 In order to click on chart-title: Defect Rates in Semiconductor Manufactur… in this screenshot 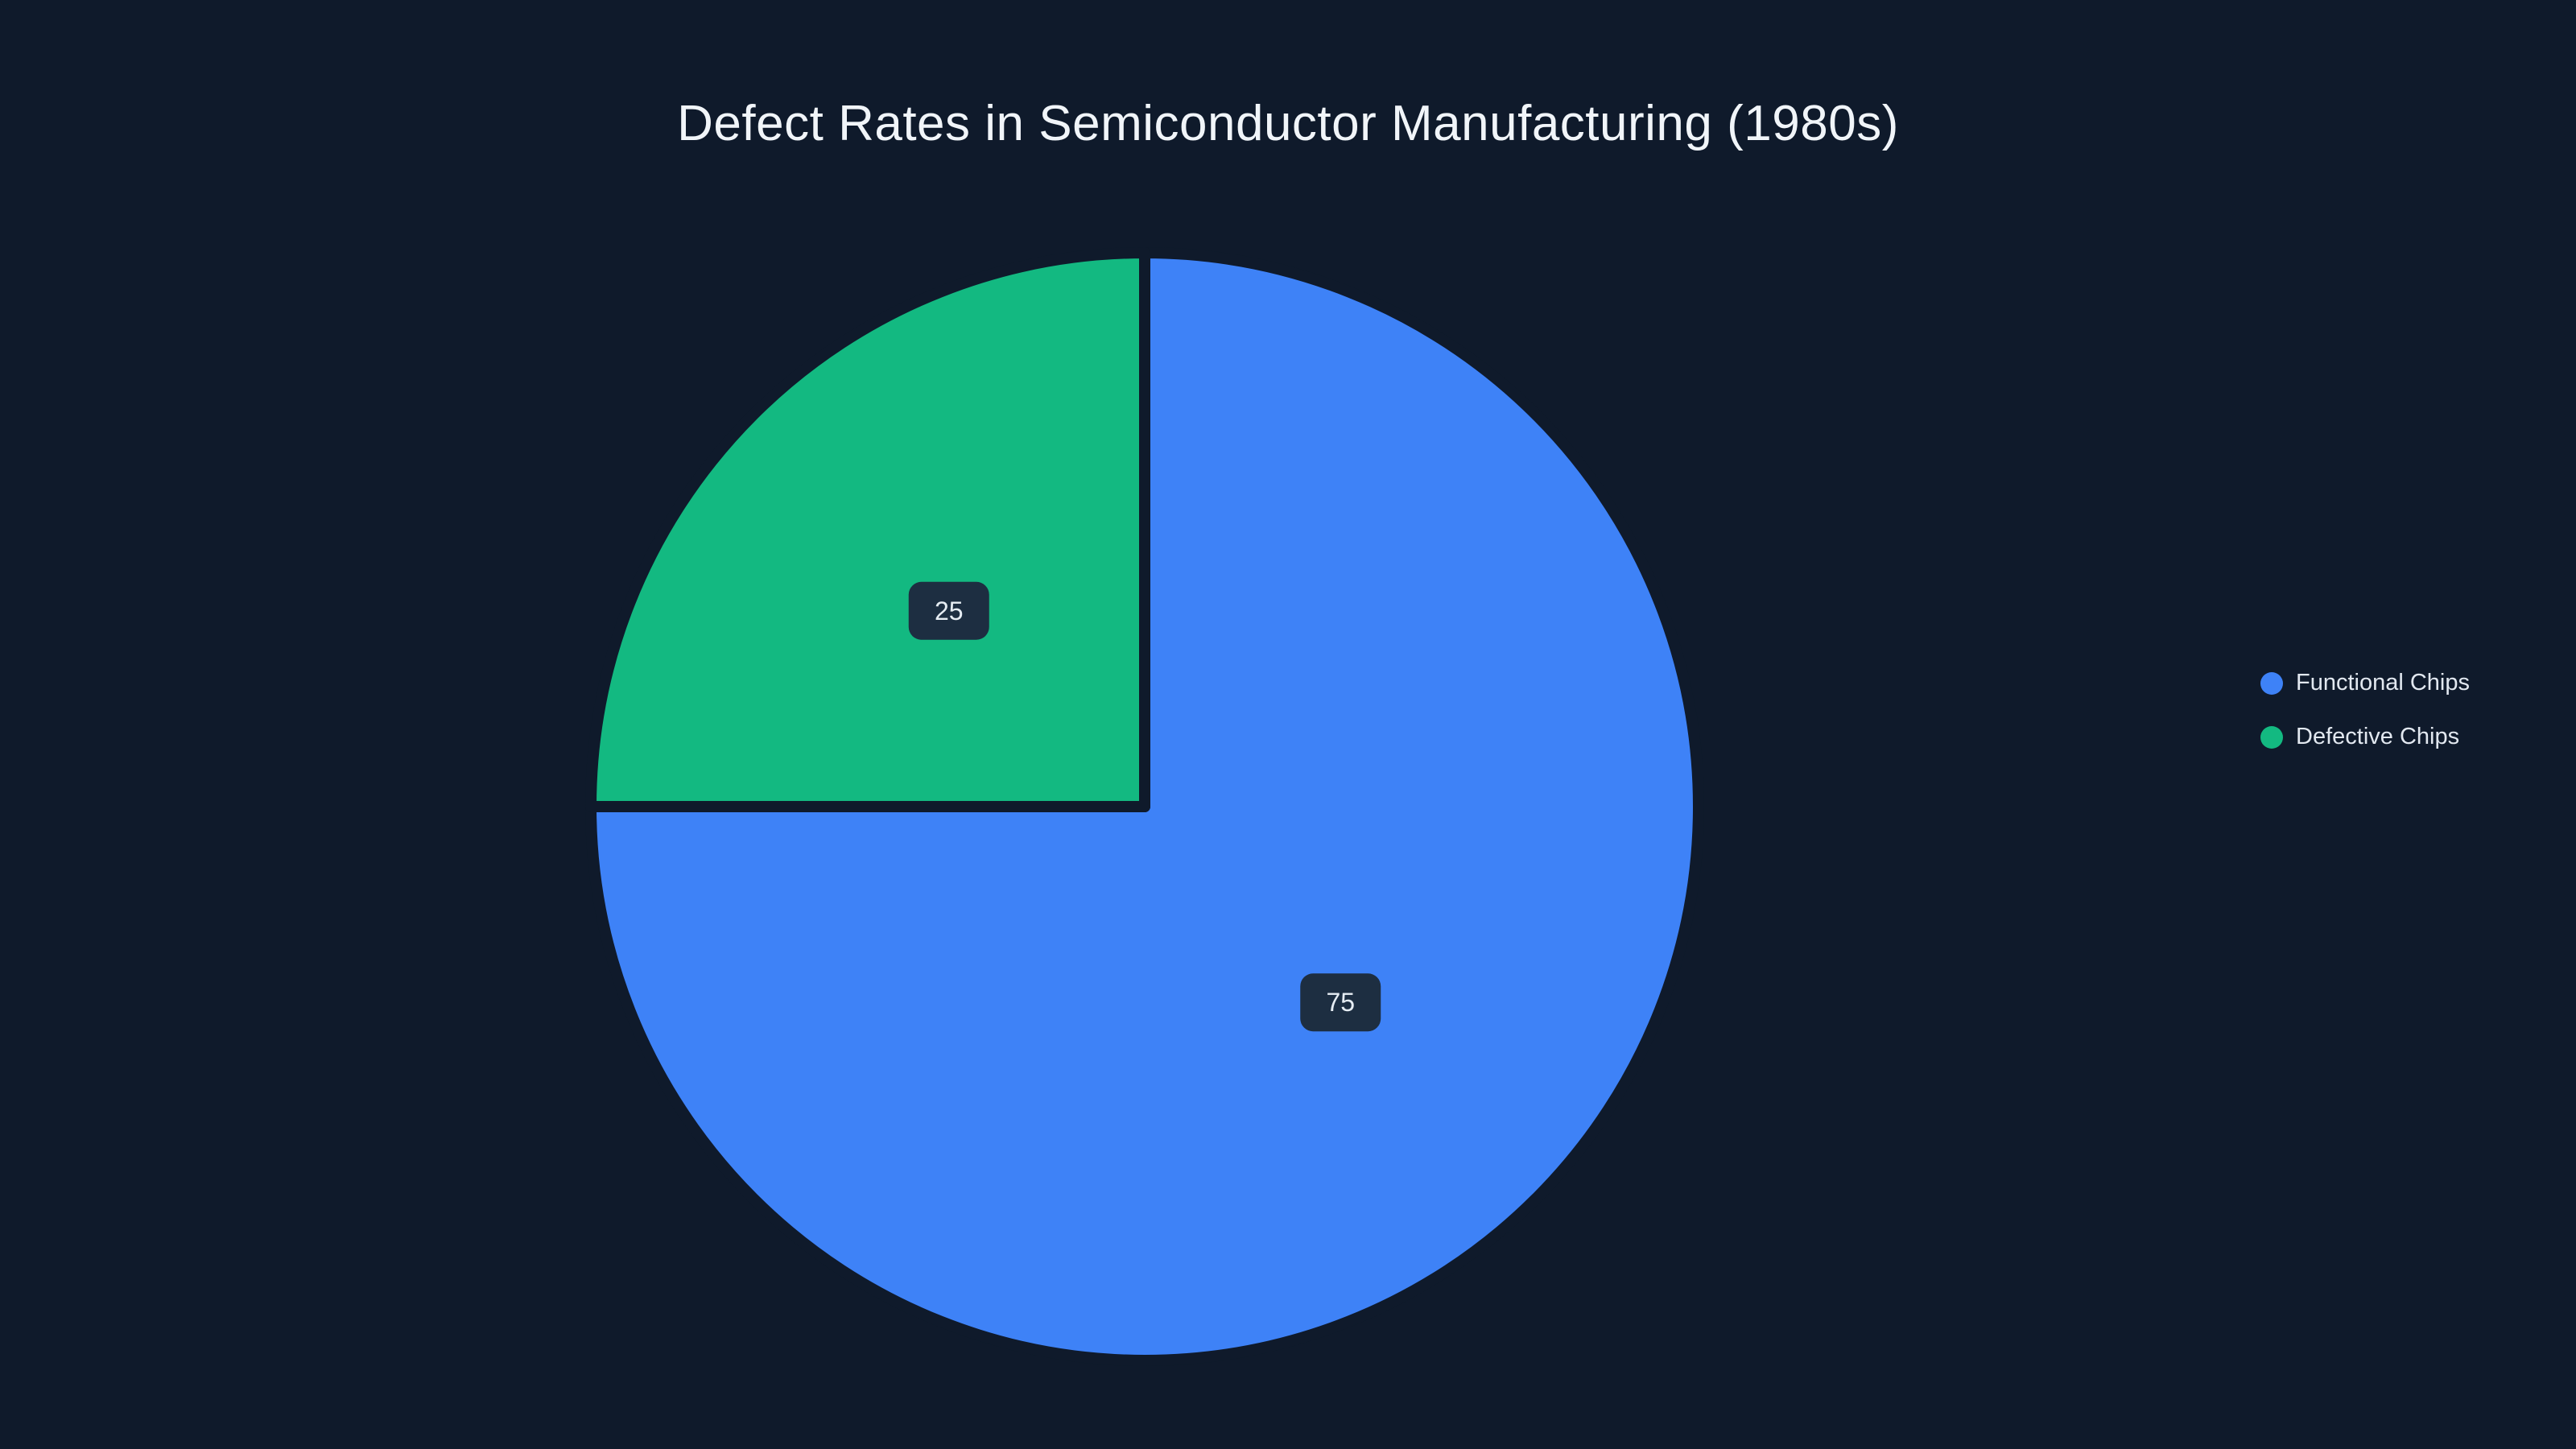, I will do `click(1288, 123)`.